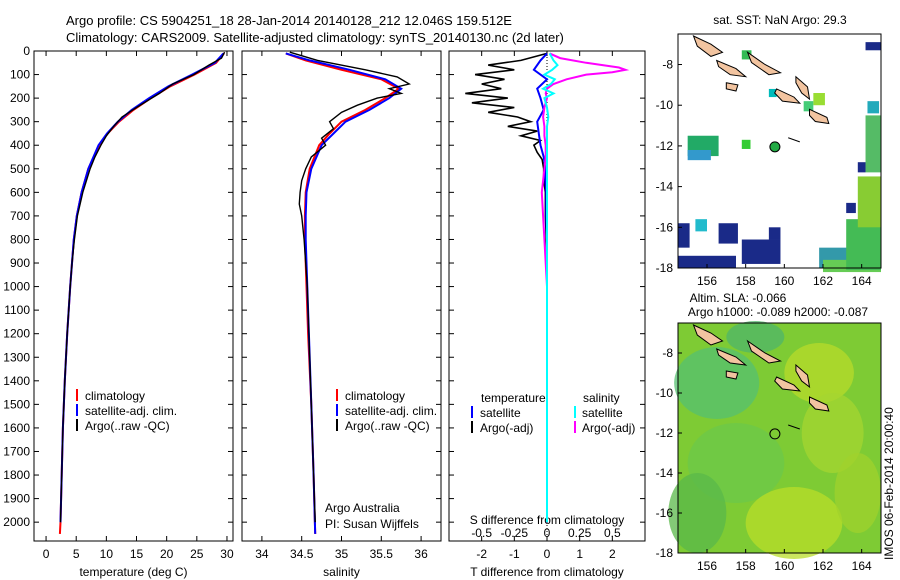 The width and height of the screenshot is (900, 580). What do you see at coordinates (585, 287) in the screenshot?
I see `diff-sal-argo-line` at bounding box center [585, 287].